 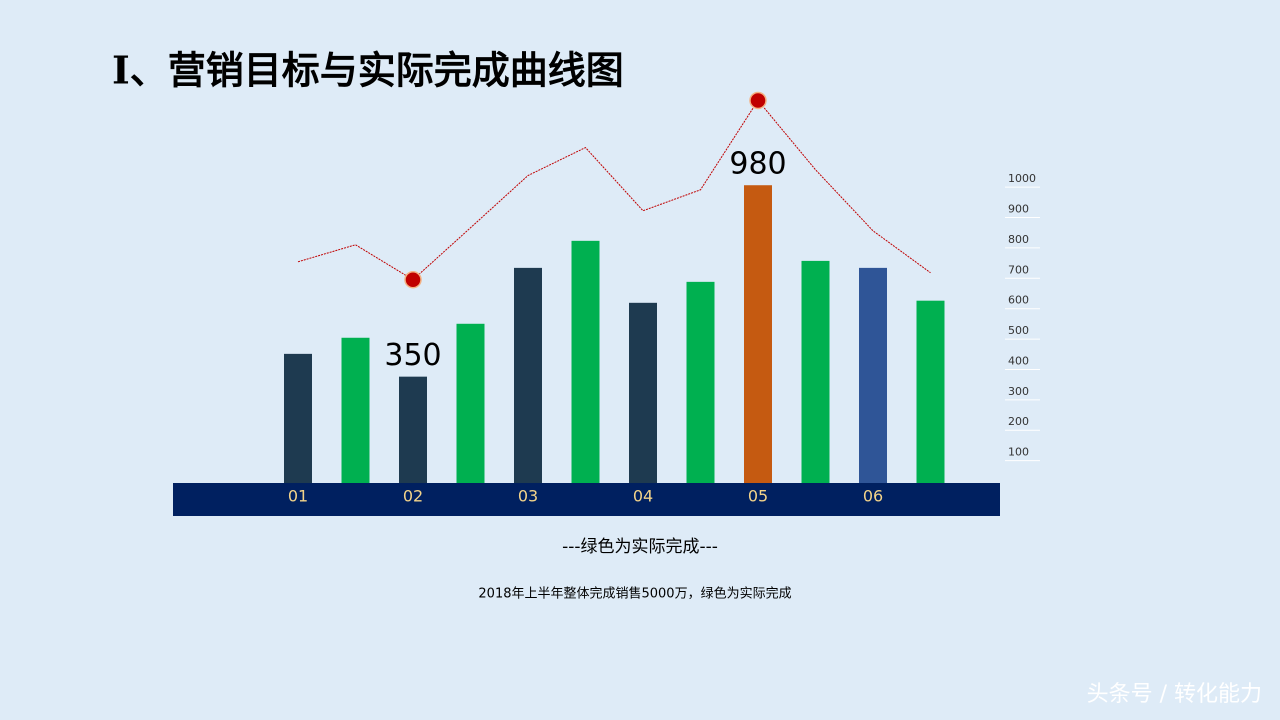 I want to click on y-tick-label: 1000, so click(x=1022, y=178).